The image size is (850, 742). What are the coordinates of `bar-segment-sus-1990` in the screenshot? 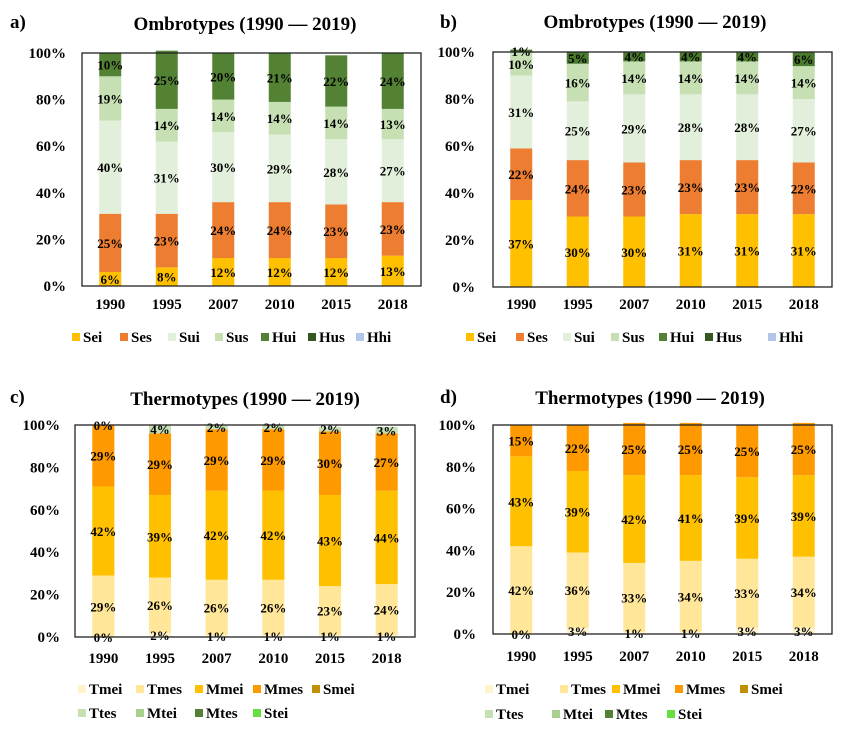 It's located at (110, 98).